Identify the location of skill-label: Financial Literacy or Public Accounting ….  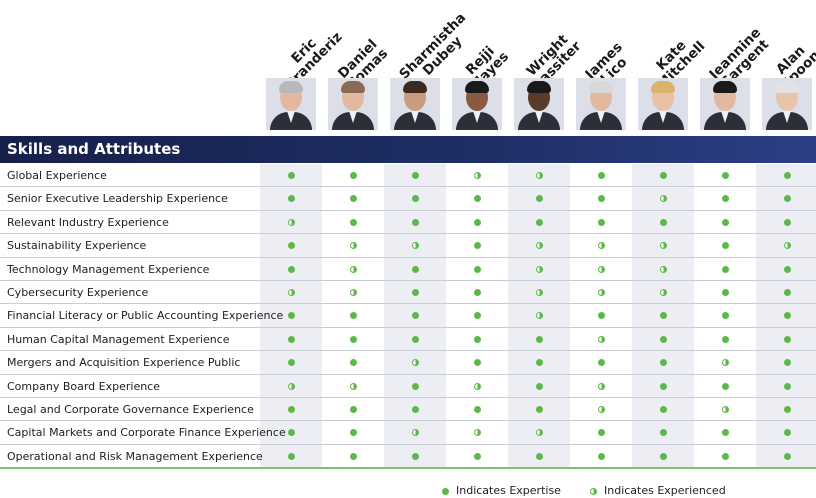
(145, 316).